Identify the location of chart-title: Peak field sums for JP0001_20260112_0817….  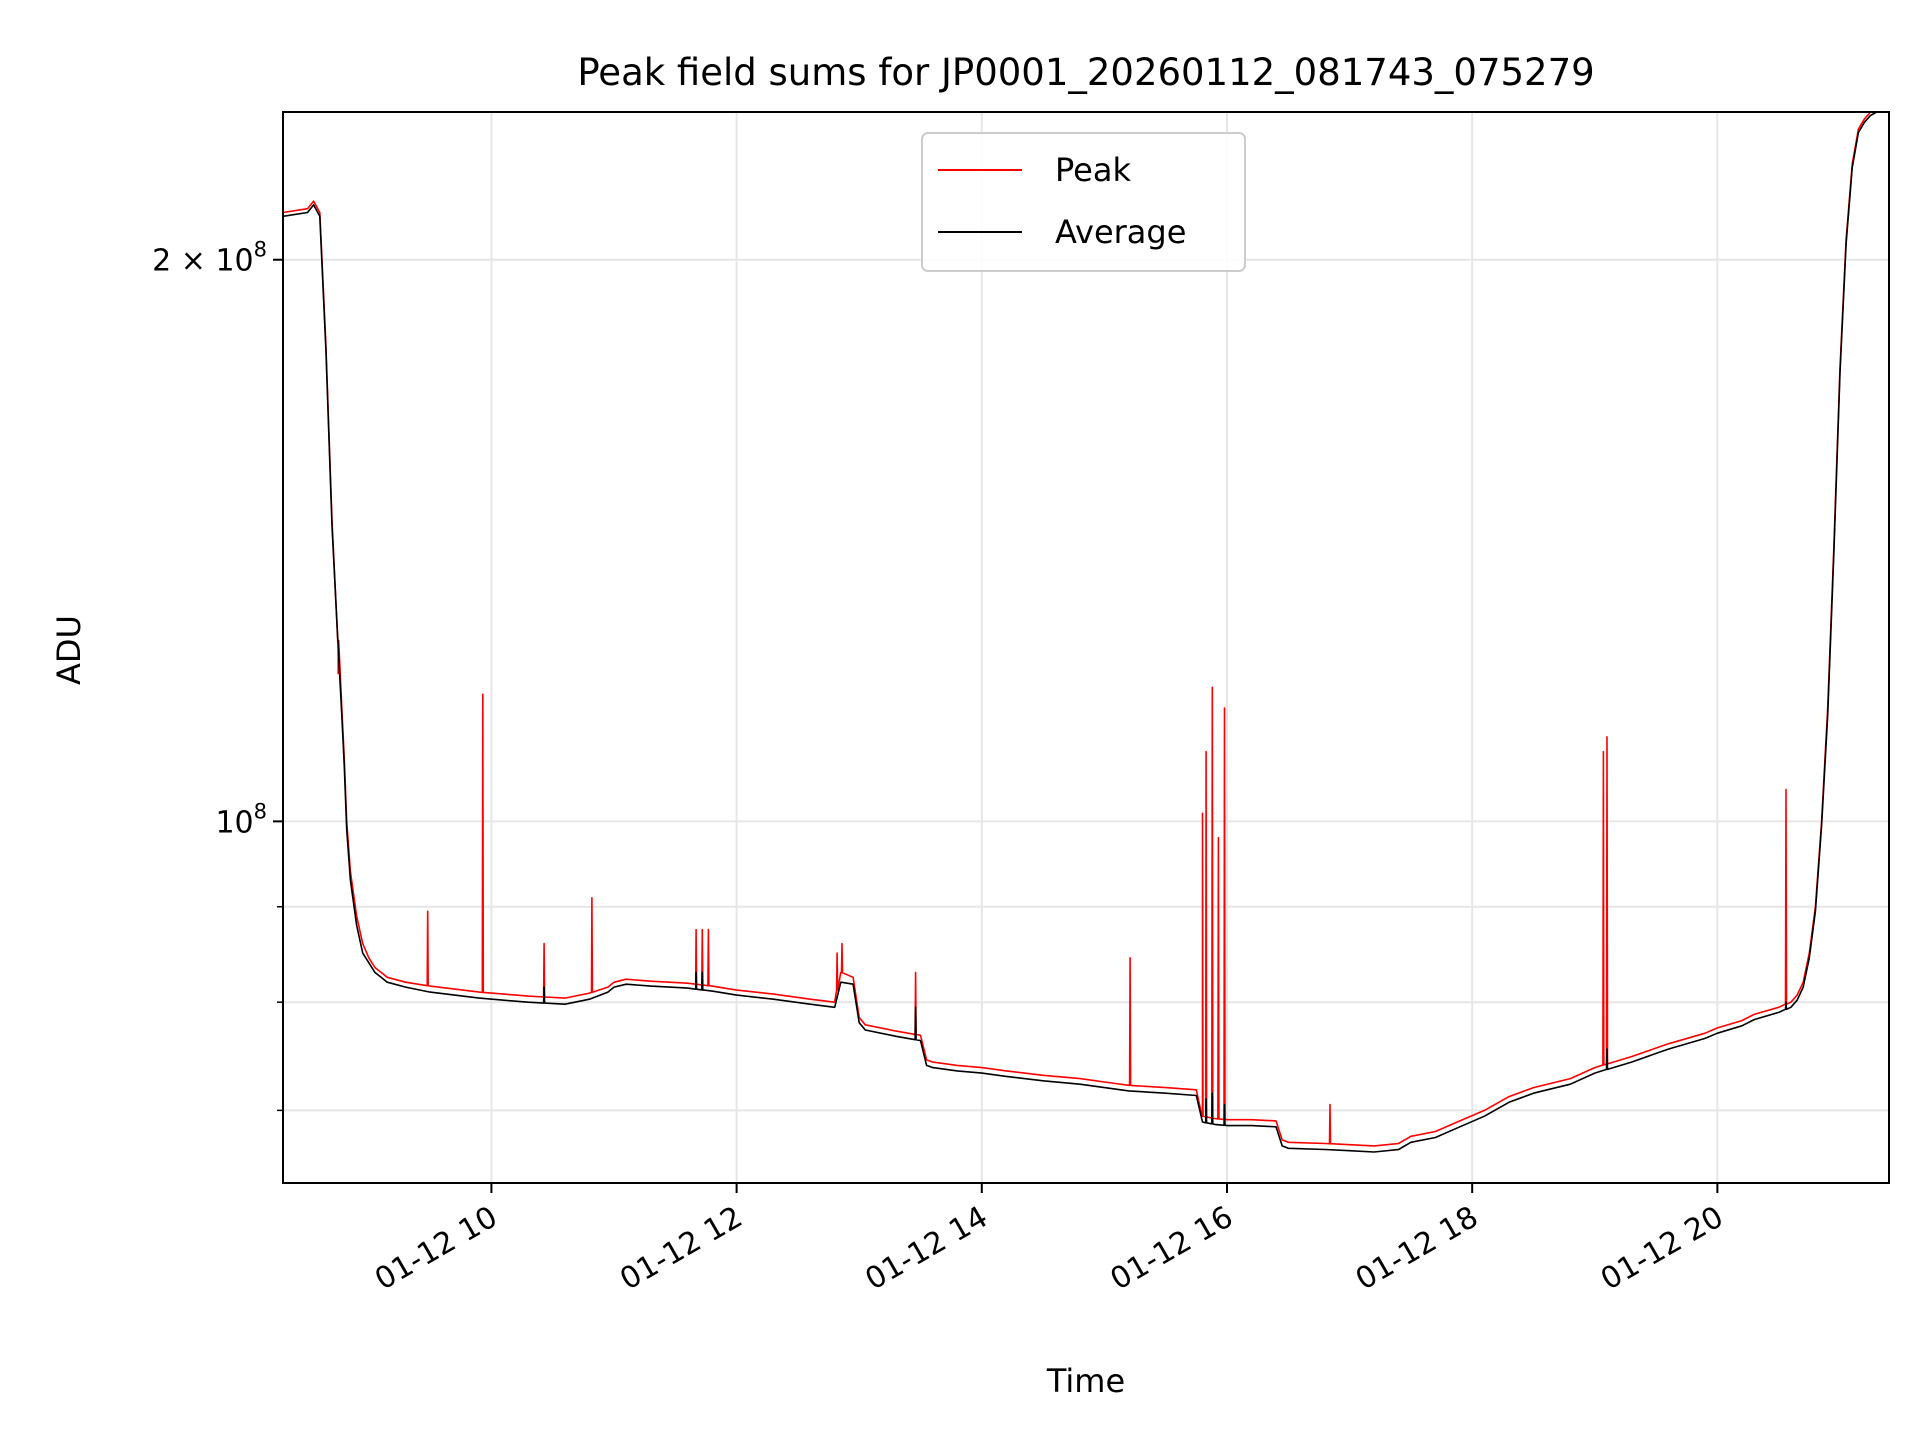
(1085, 72).